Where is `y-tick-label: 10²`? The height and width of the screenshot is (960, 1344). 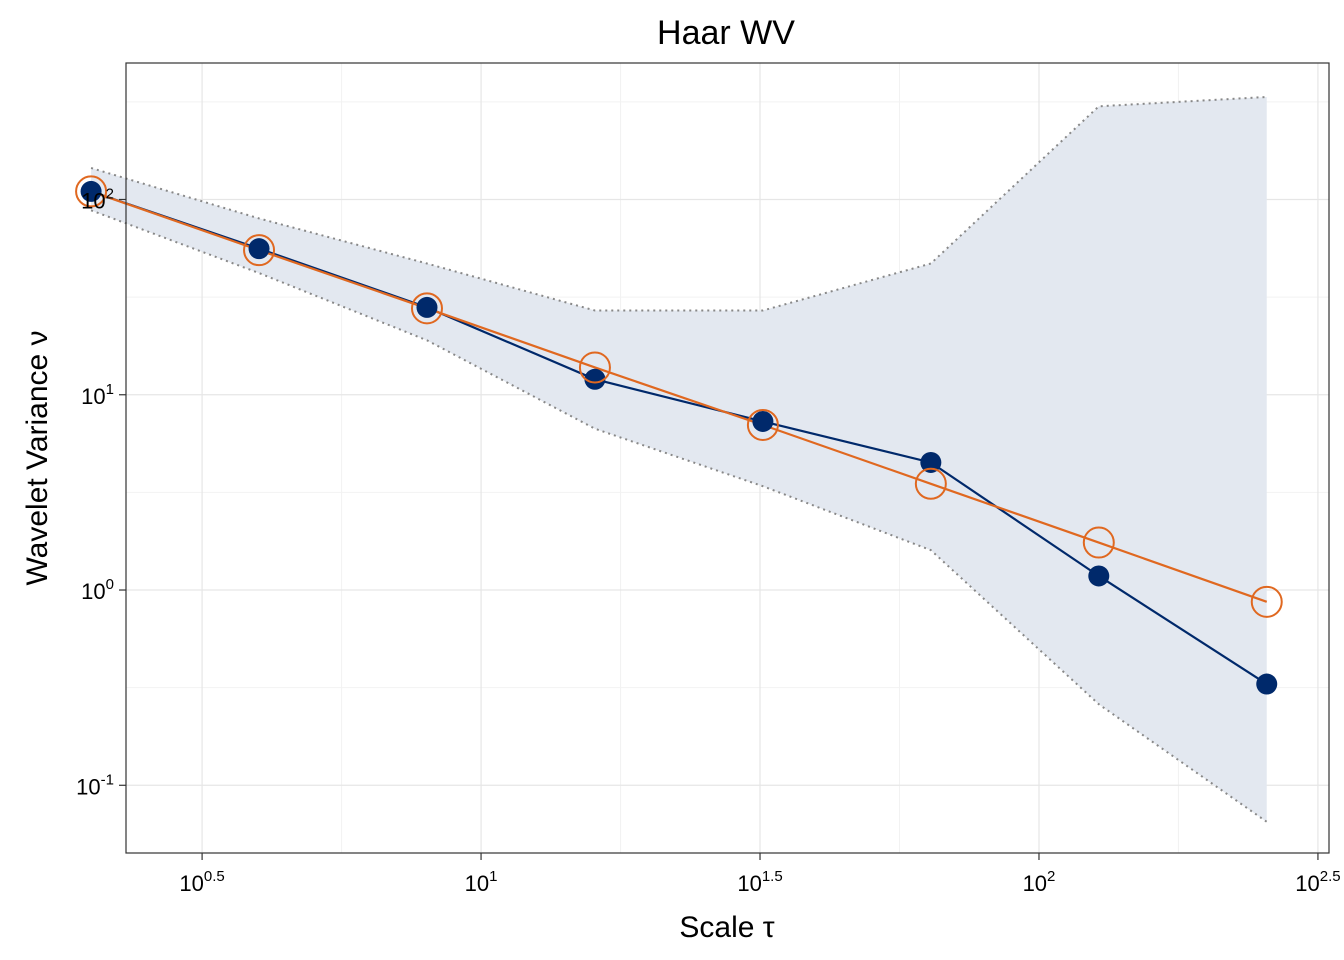
y-tick-label: 10² is located at coordinates (97, 199).